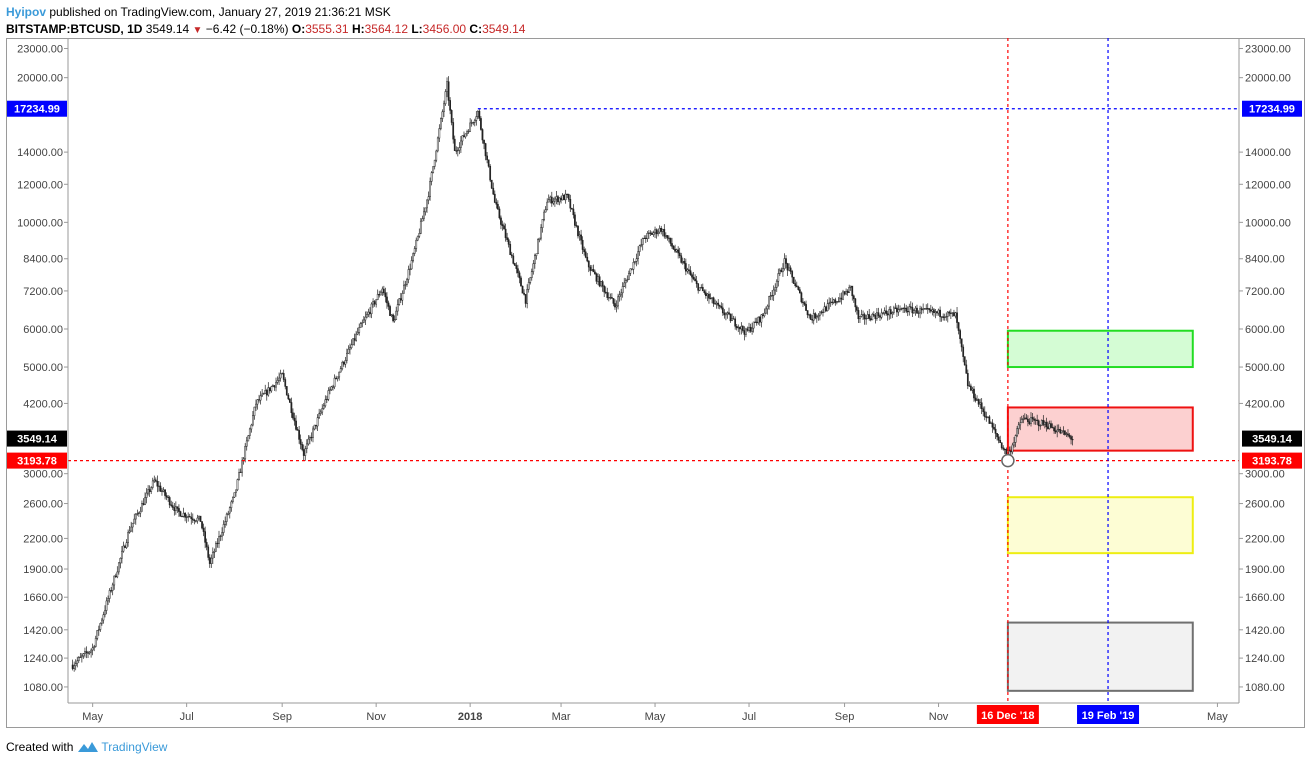 The width and height of the screenshot is (1311, 765). Describe the element at coordinates (43, 570) in the screenshot. I see `y-tick-label-left: 1900.00` at that location.